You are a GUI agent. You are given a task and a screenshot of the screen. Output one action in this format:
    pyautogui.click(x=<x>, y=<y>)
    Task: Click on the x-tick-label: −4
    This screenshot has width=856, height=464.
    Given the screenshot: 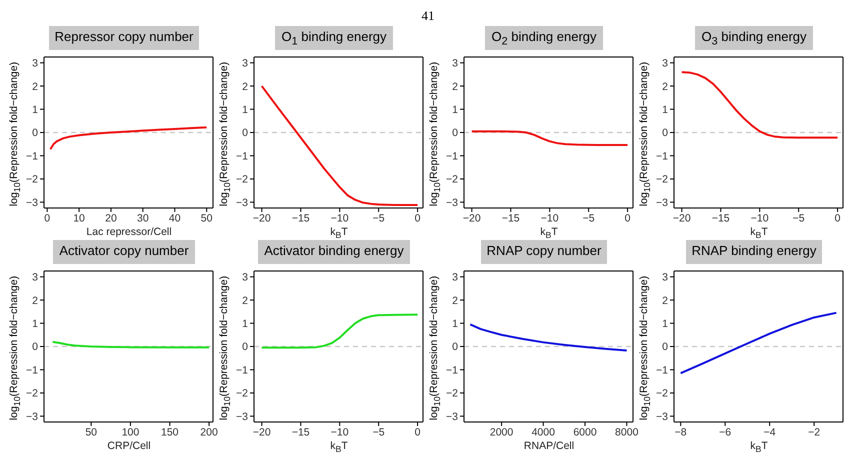 What is the action you would take?
    pyautogui.click(x=770, y=432)
    